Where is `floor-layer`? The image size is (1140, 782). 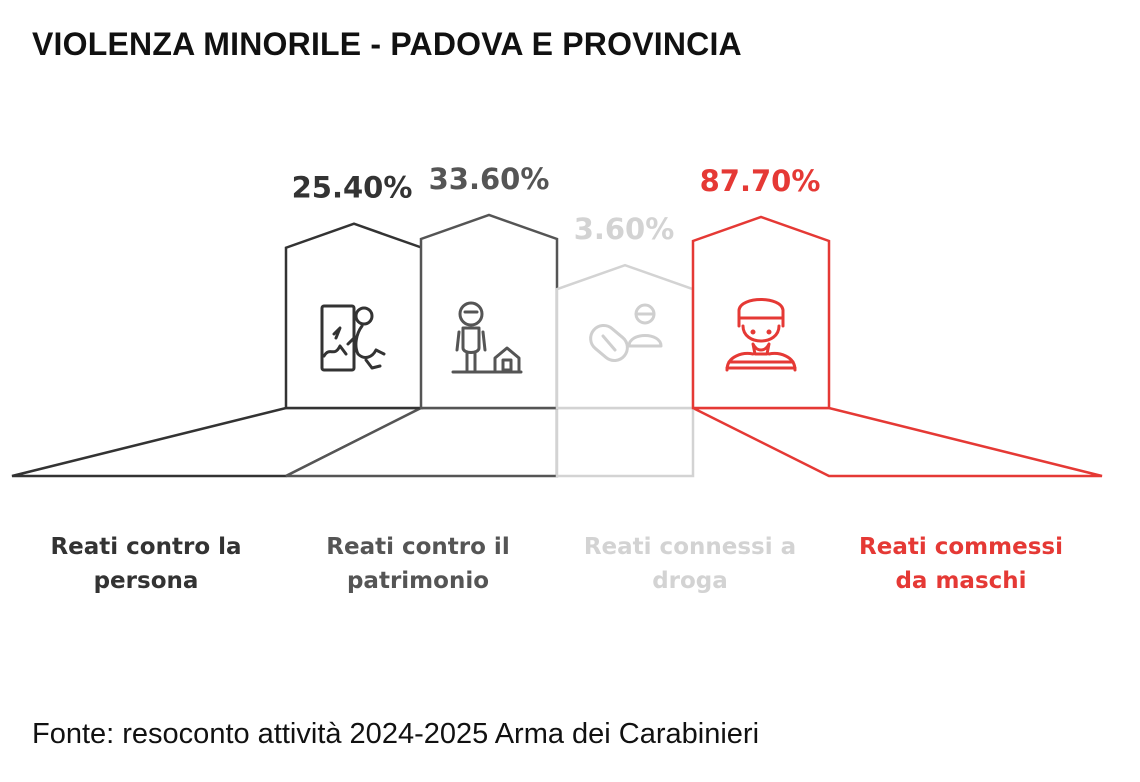
floor-layer is located at coordinates (557, 442).